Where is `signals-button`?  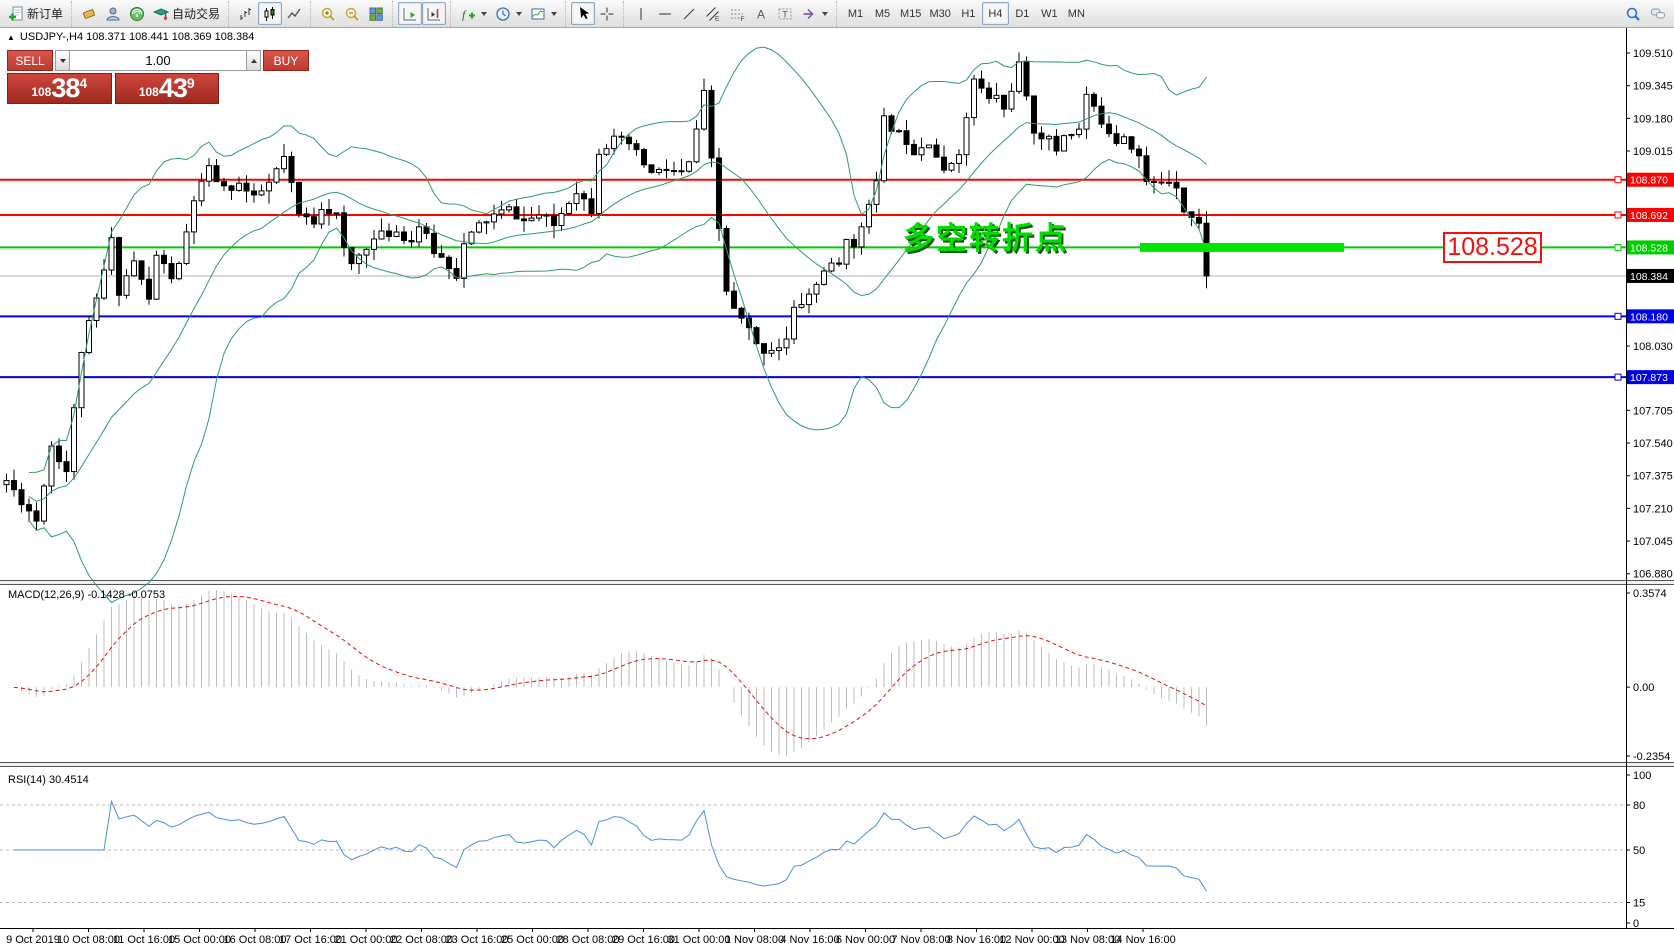 signals-button is located at coordinates (137, 13).